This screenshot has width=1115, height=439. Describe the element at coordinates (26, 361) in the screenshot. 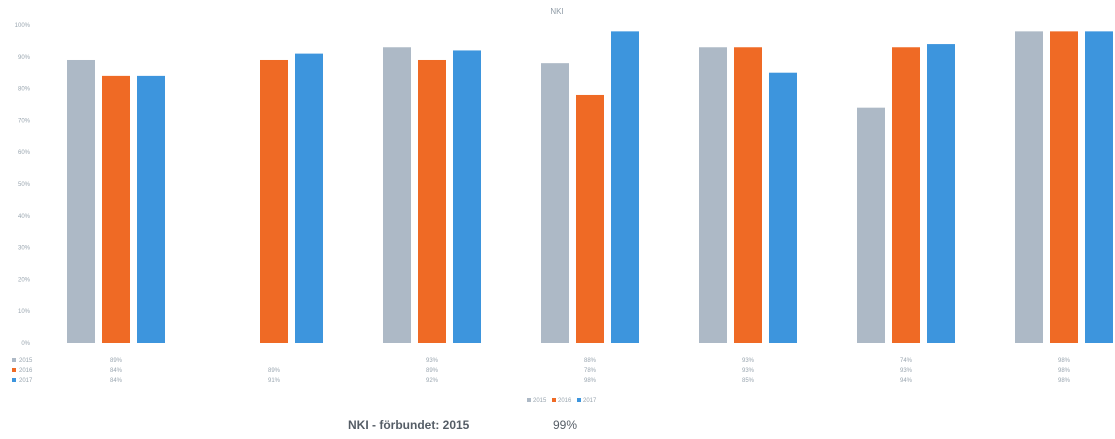

I see `table-row-label: 2015` at that location.